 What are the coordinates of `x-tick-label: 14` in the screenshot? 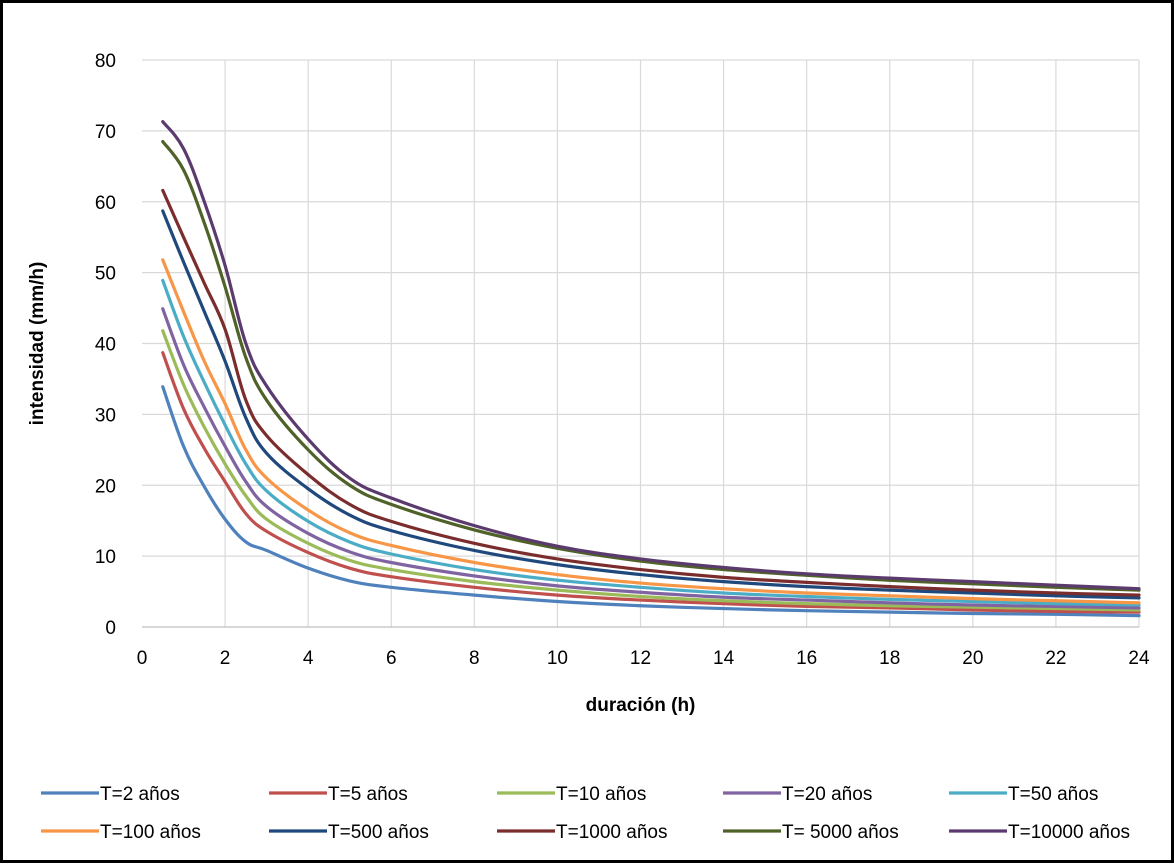 It's located at (724, 658).